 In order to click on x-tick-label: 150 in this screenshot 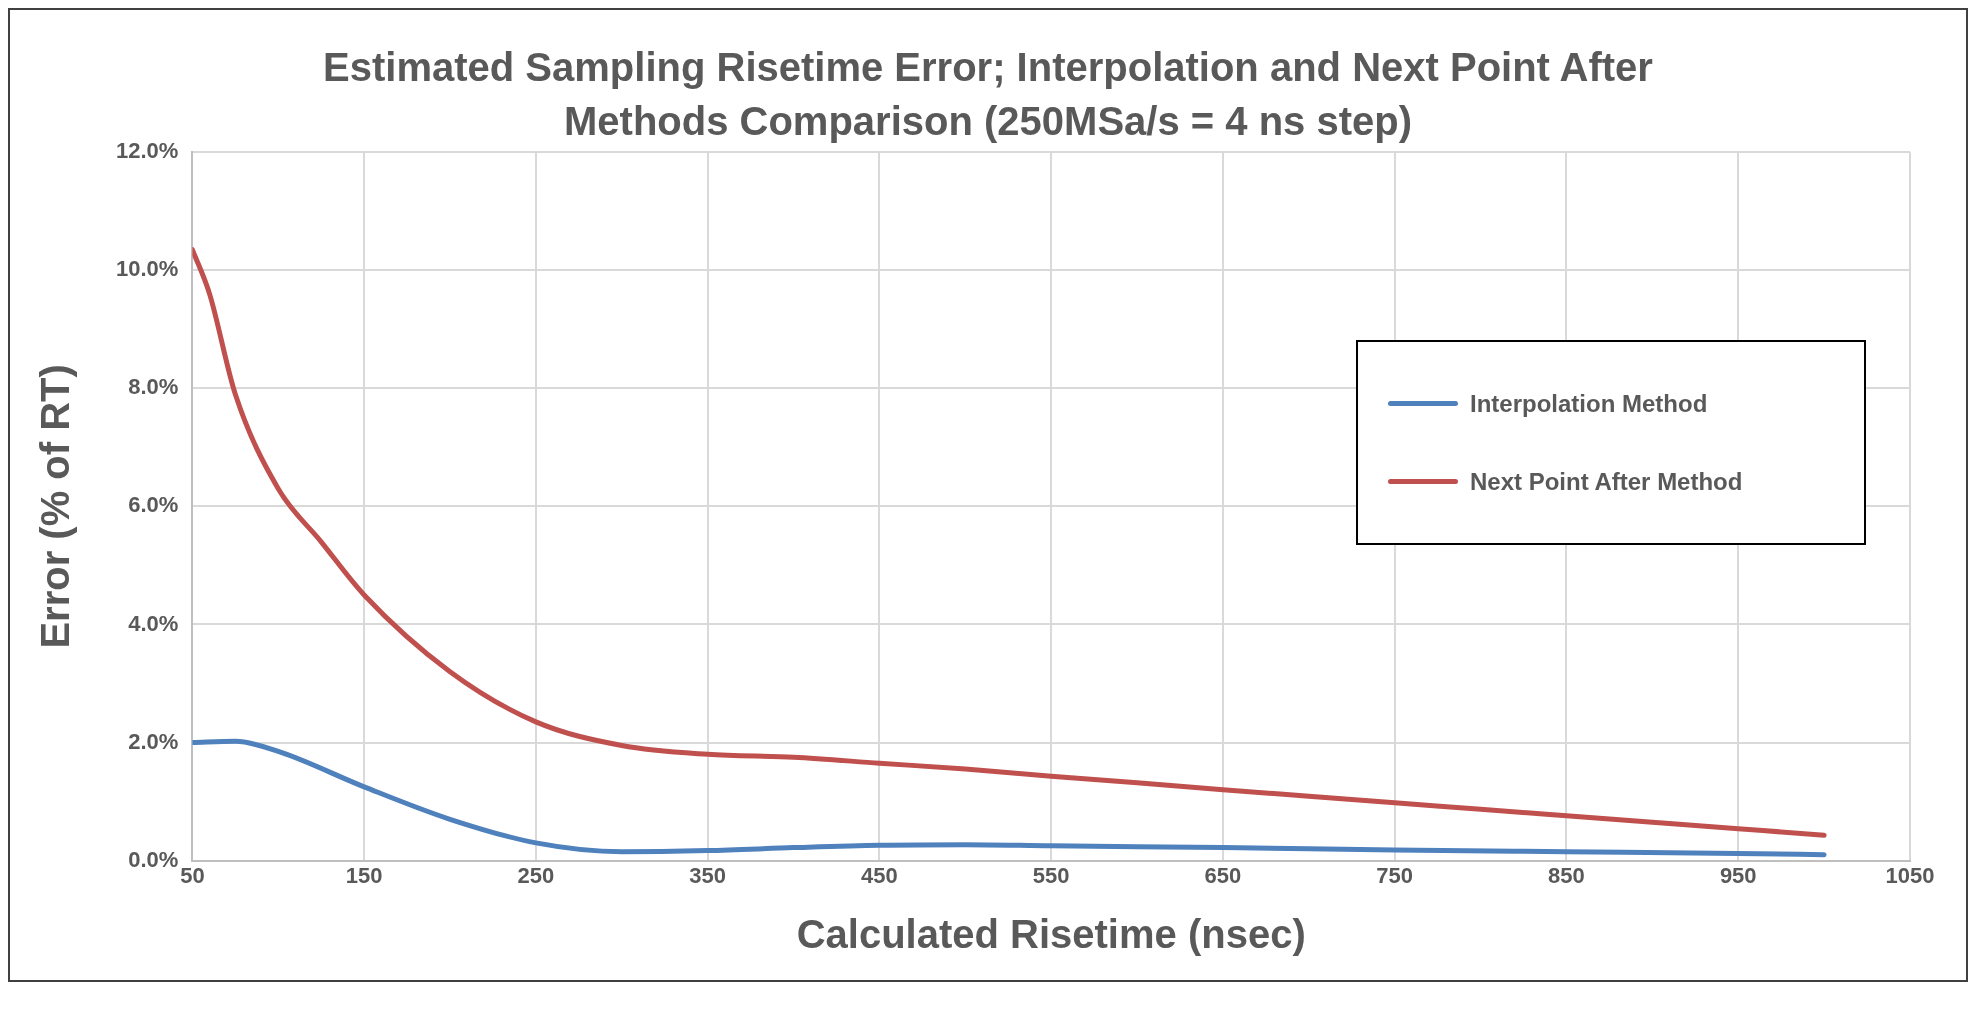, I will do `click(364, 875)`.